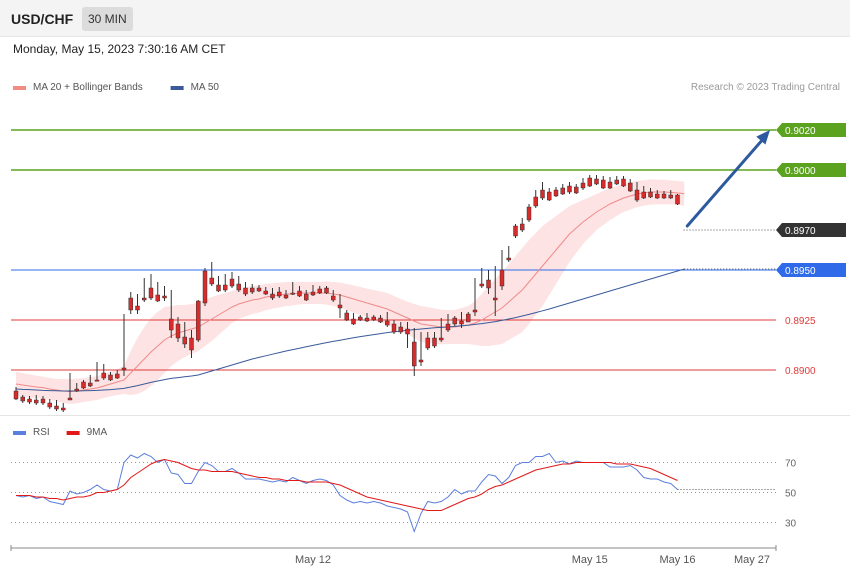  I want to click on x-axis: May 12 May 15 May 16 May 27, so click(393, 555).